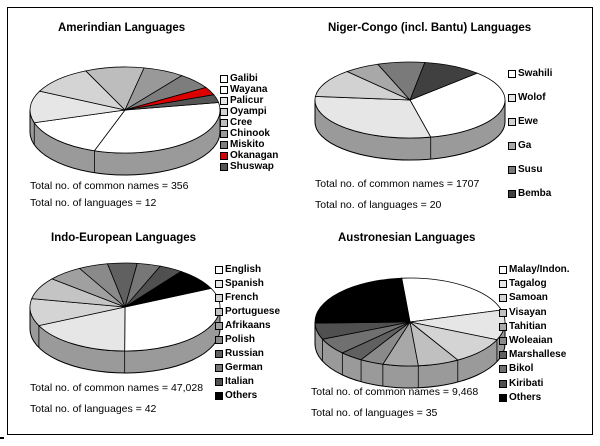  What do you see at coordinates (244, 353) in the screenshot?
I see `legend-label: Russian` at bounding box center [244, 353].